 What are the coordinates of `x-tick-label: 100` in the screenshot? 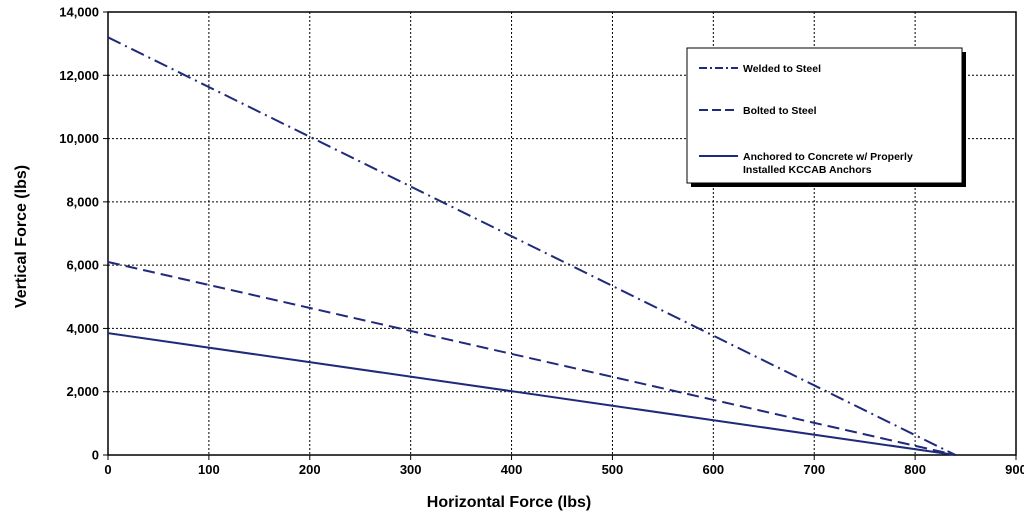 It's located at (209, 469).